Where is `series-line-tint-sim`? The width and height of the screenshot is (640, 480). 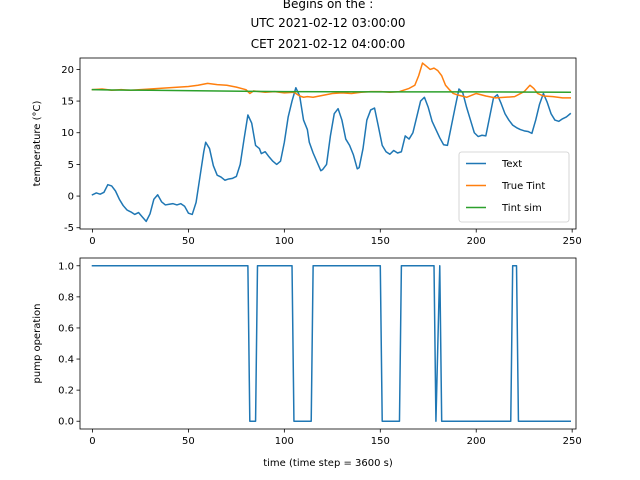 series-line-tint-sim is located at coordinates (331, 90).